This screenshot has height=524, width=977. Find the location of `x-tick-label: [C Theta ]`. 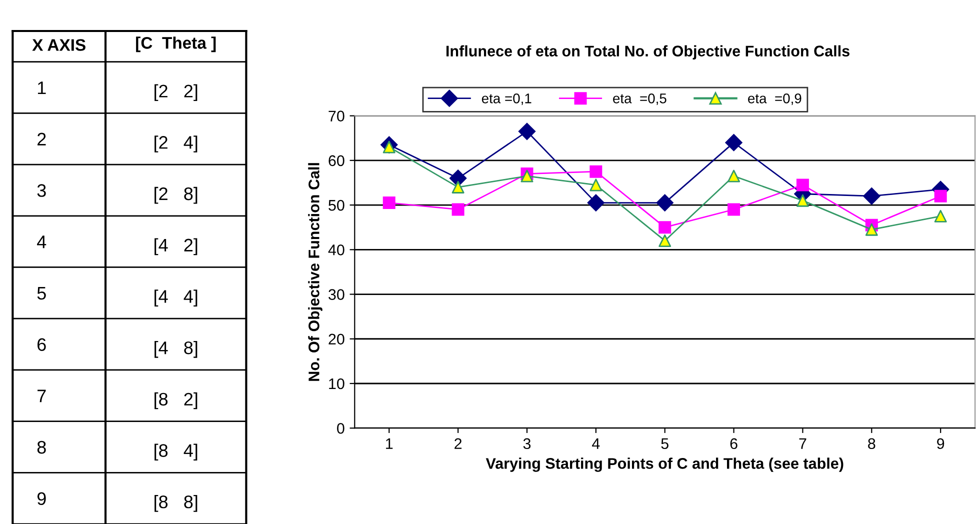

x-tick-label: [C Theta ] is located at coordinates (176, 44).